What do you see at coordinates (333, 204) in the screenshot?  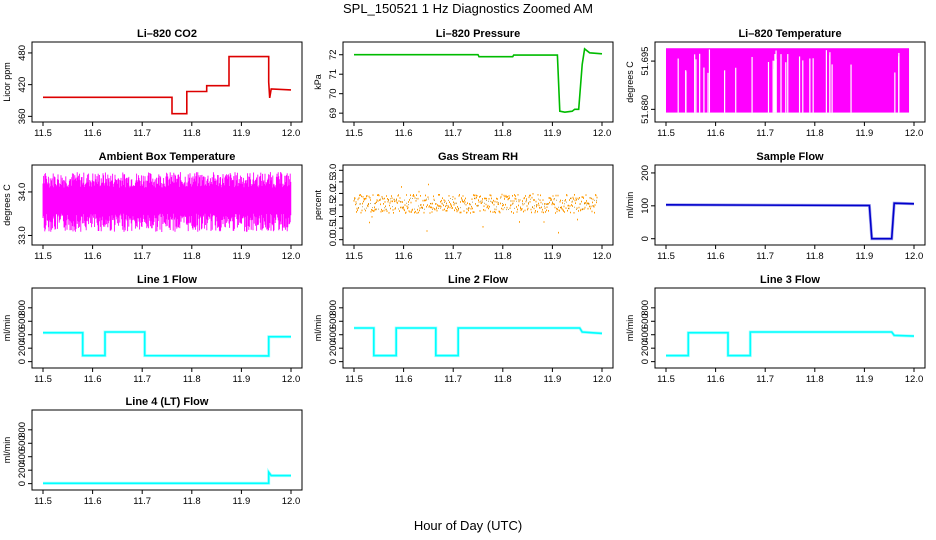 I see `y-tick-label: 1.5` at bounding box center [333, 204].